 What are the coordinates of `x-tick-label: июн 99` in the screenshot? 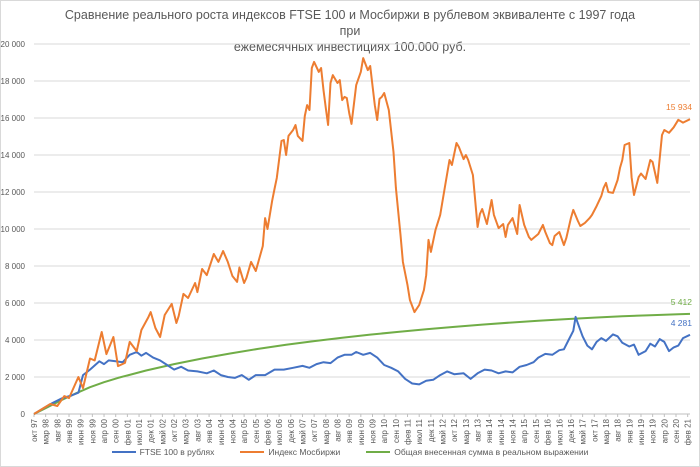 It's located at (81, 431).